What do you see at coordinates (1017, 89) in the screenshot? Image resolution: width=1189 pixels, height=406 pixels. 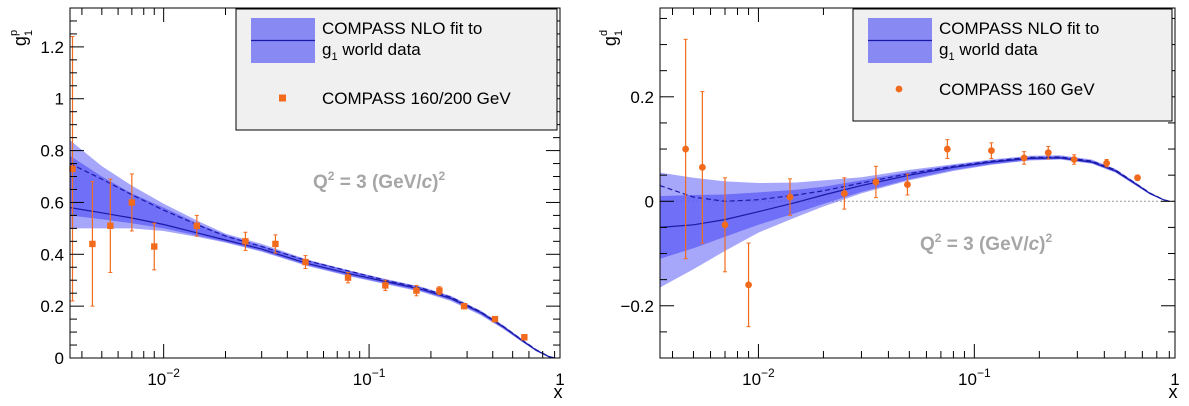 I see `legend-data-label: COMPASS 160 GeV` at bounding box center [1017, 89].